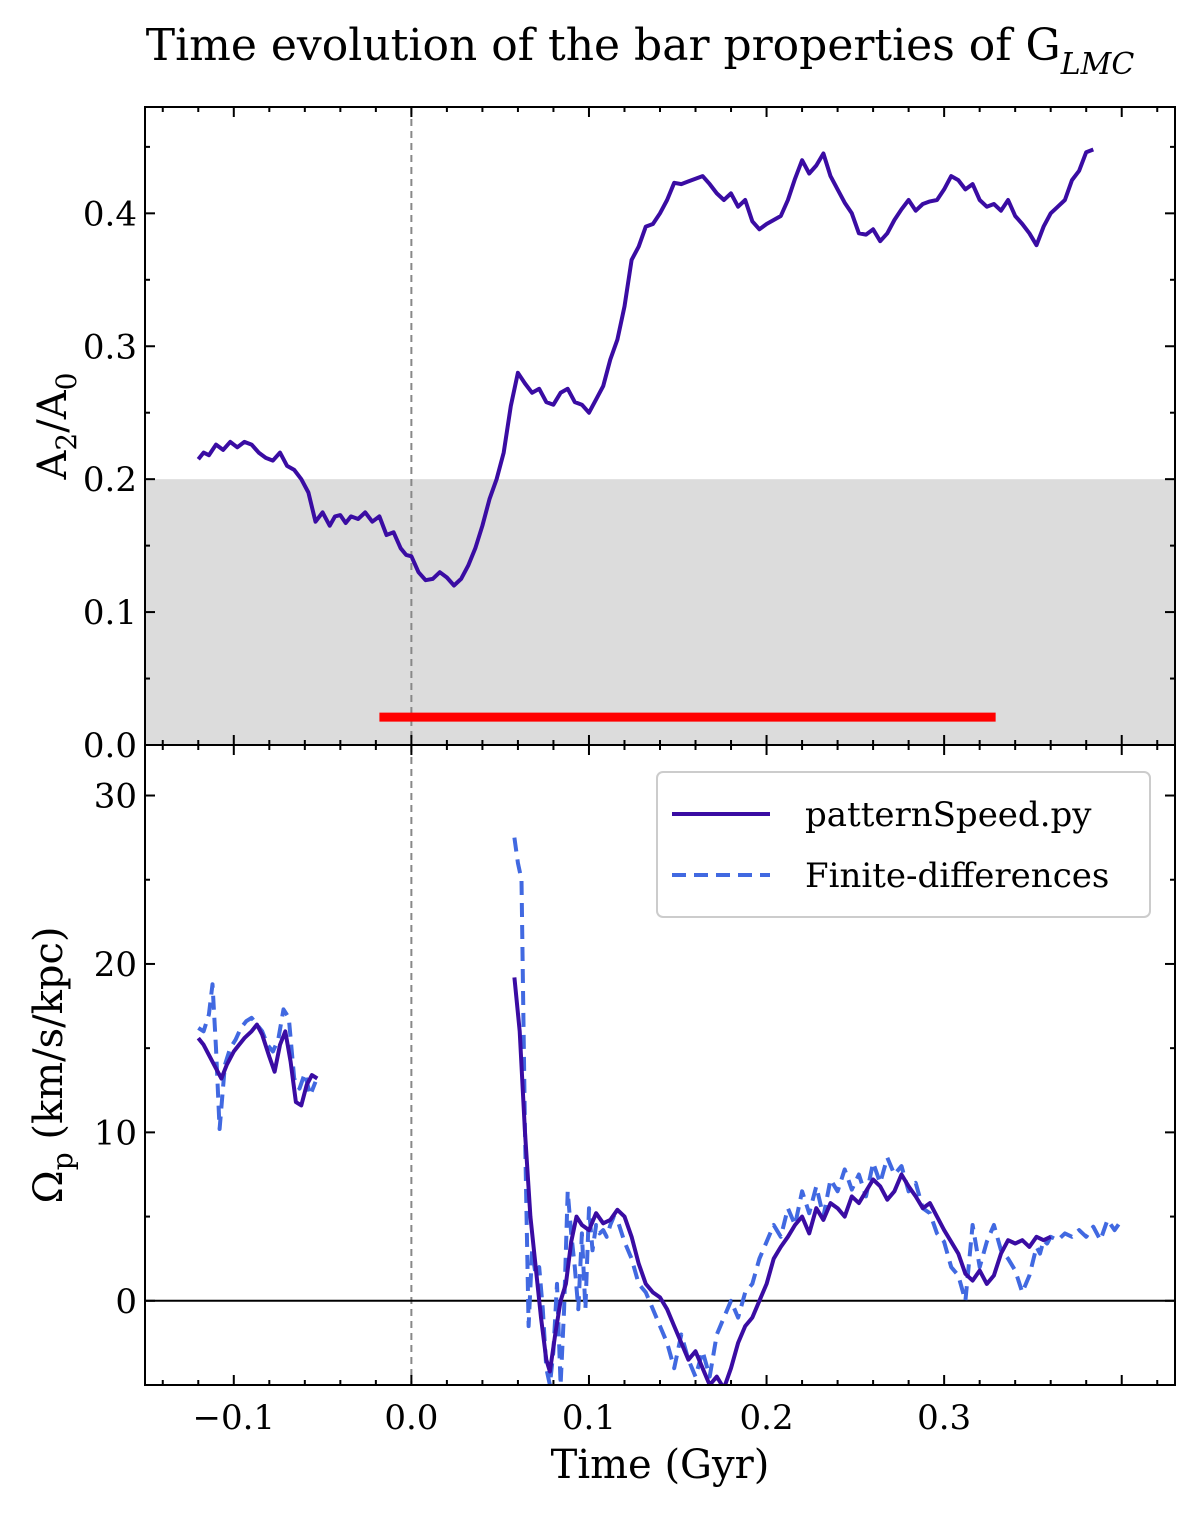  Describe the element at coordinates (62, 1161) in the screenshot. I see `bottom-ylabel-sub: p` at that location.